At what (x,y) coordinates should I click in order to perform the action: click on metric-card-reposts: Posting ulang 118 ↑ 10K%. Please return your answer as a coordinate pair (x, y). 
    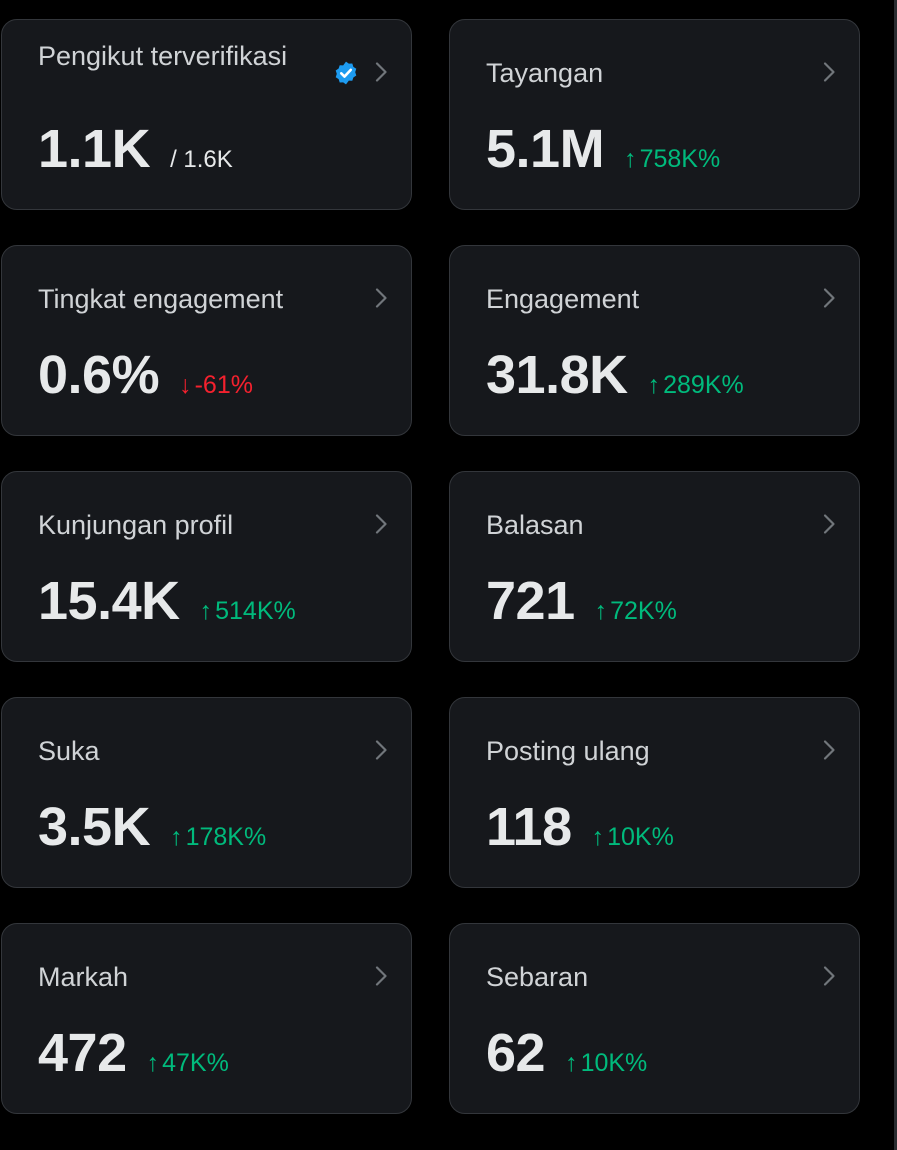
    Looking at the image, I should click on (654, 792).